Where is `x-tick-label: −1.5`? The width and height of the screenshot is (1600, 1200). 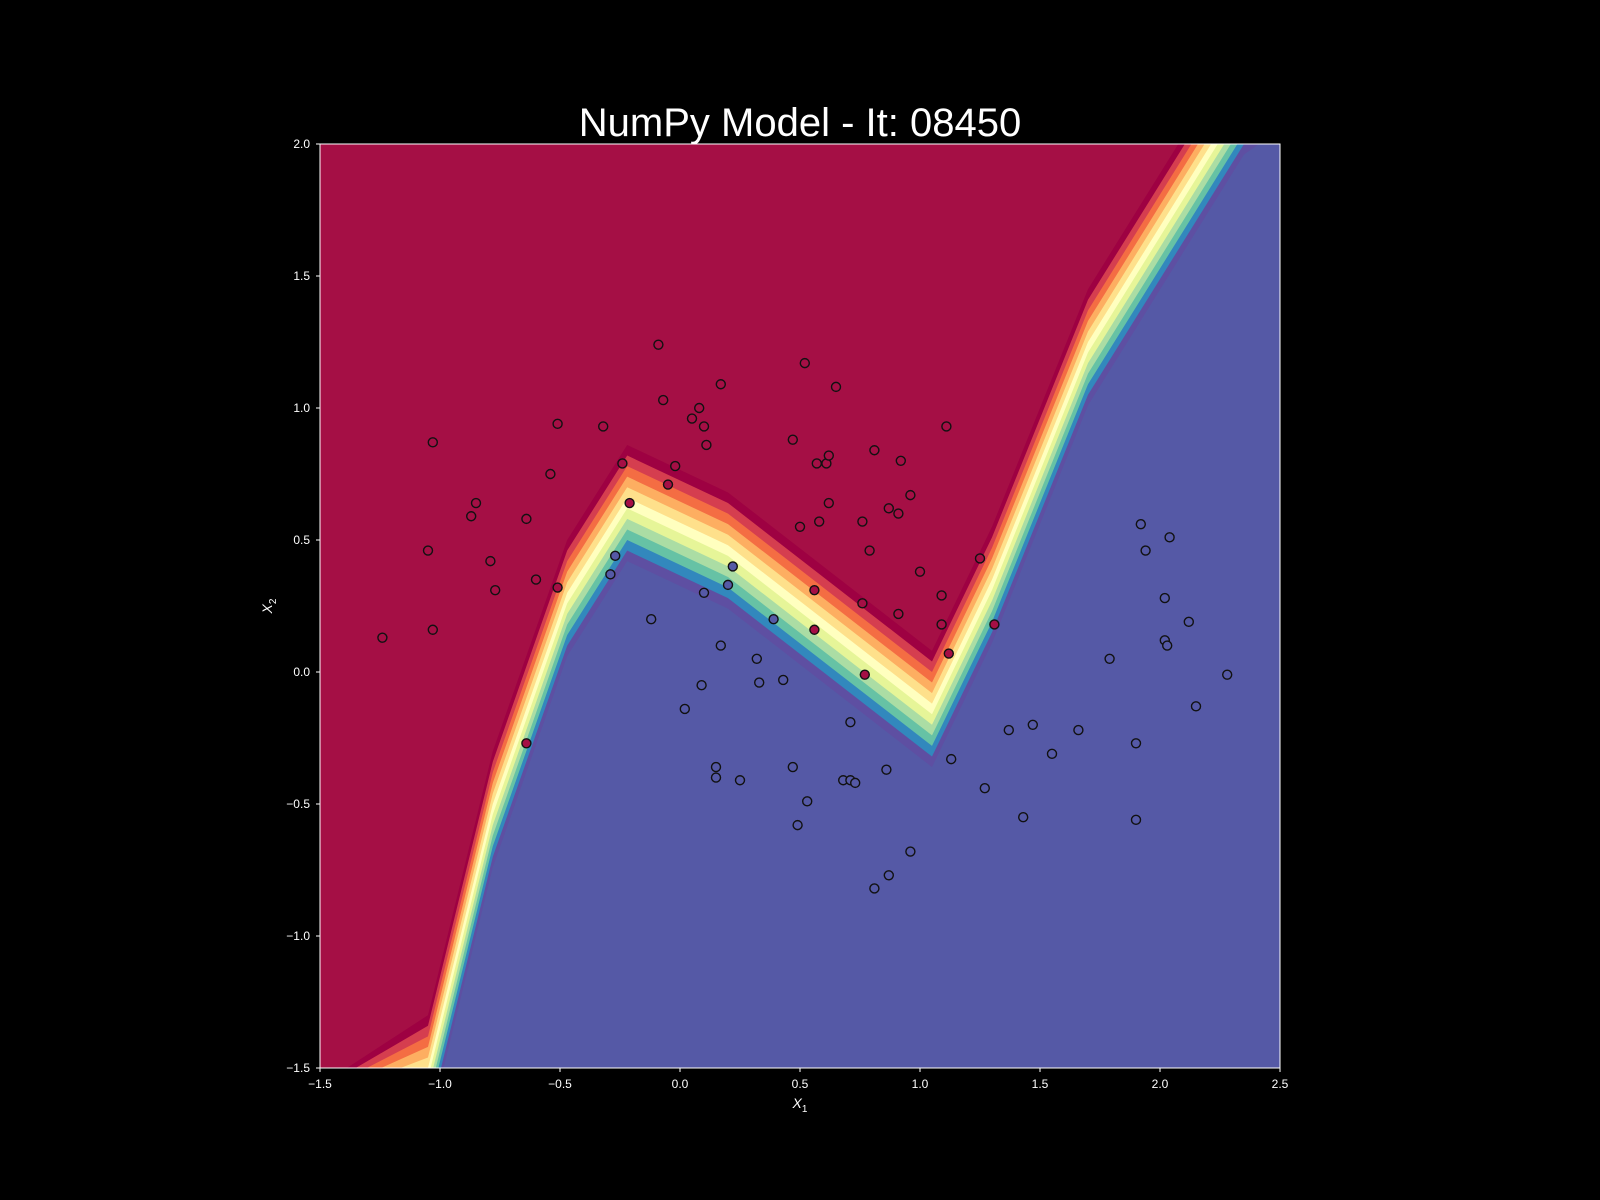
x-tick-label: −1.5 is located at coordinates (320, 1084).